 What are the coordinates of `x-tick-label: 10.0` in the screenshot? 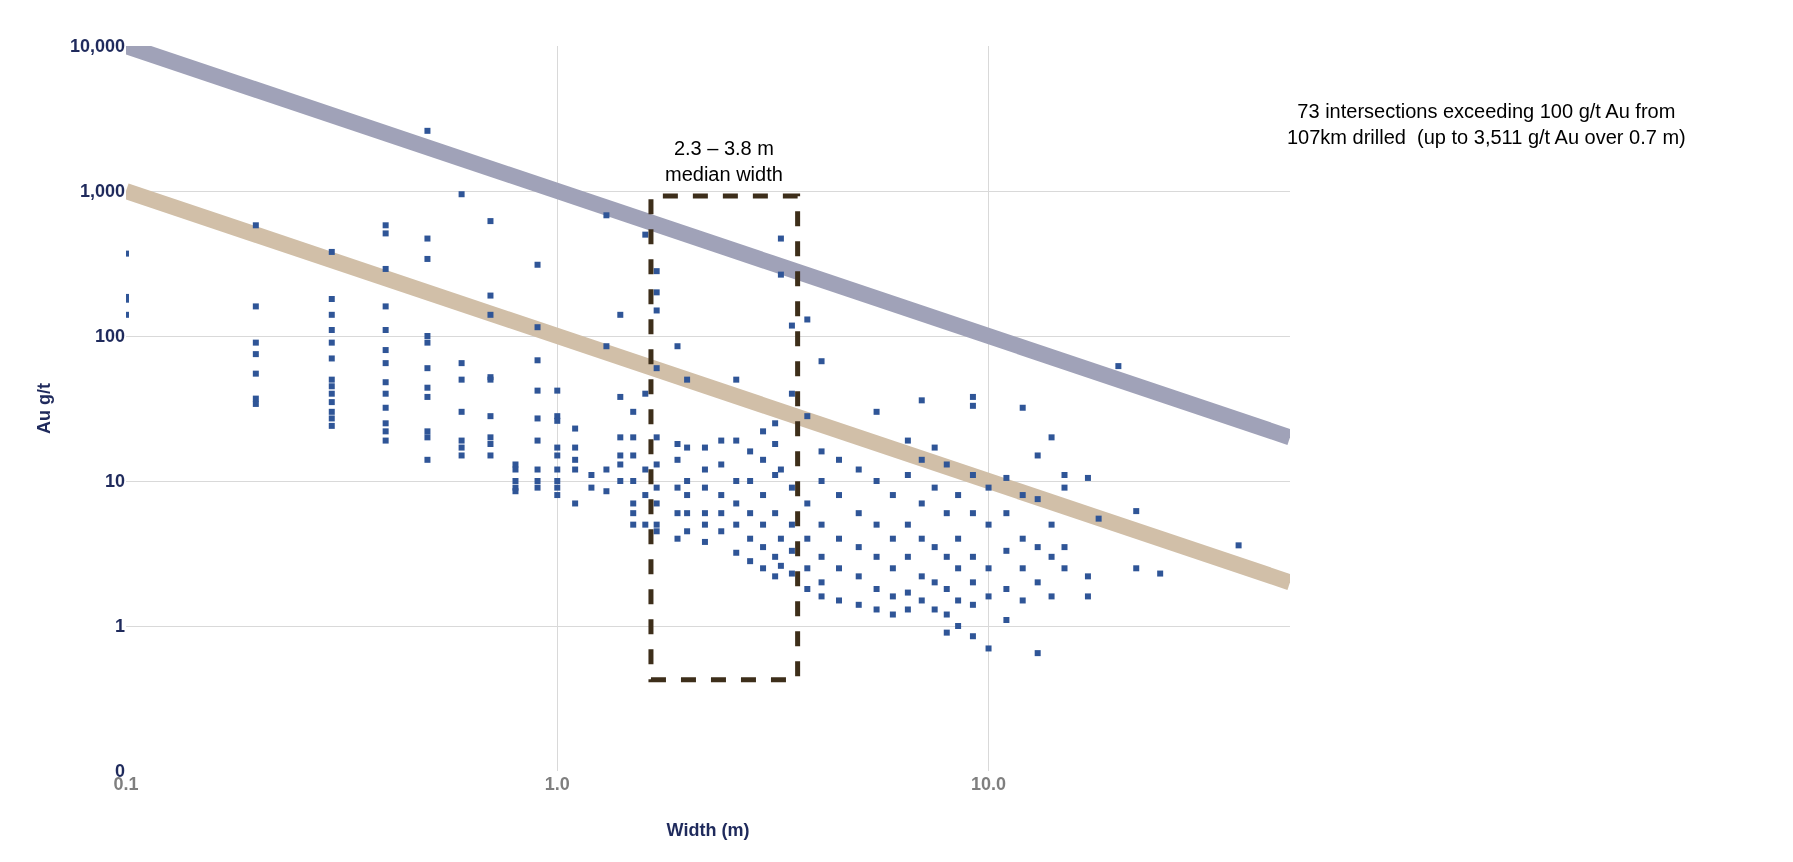 It's located at (989, 784).